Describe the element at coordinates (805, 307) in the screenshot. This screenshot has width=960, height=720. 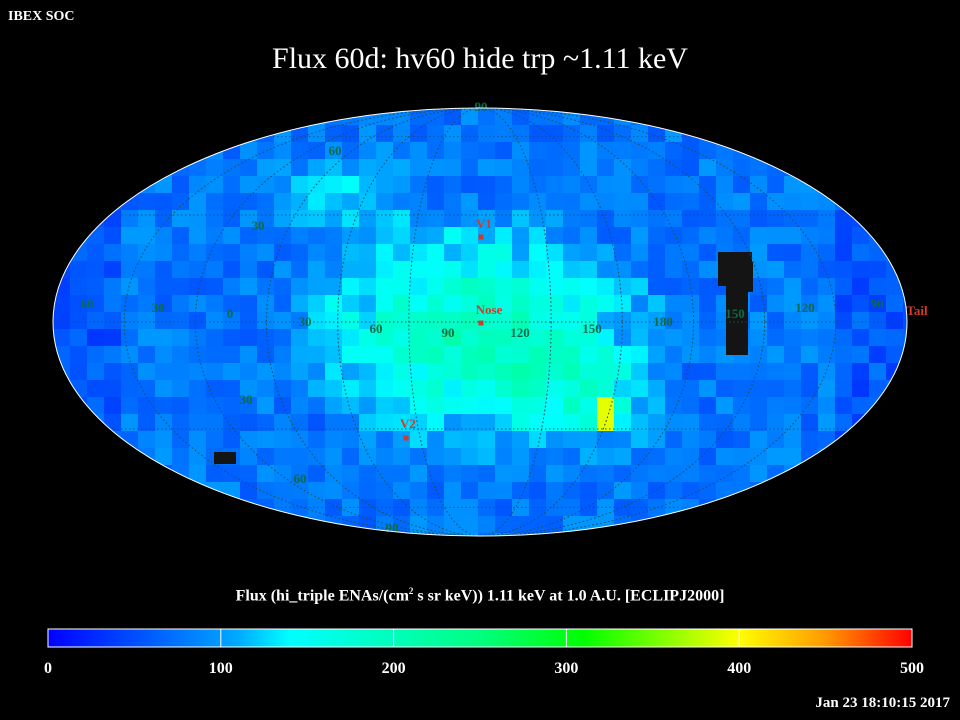
I see `longitude-label: 120` at that location.